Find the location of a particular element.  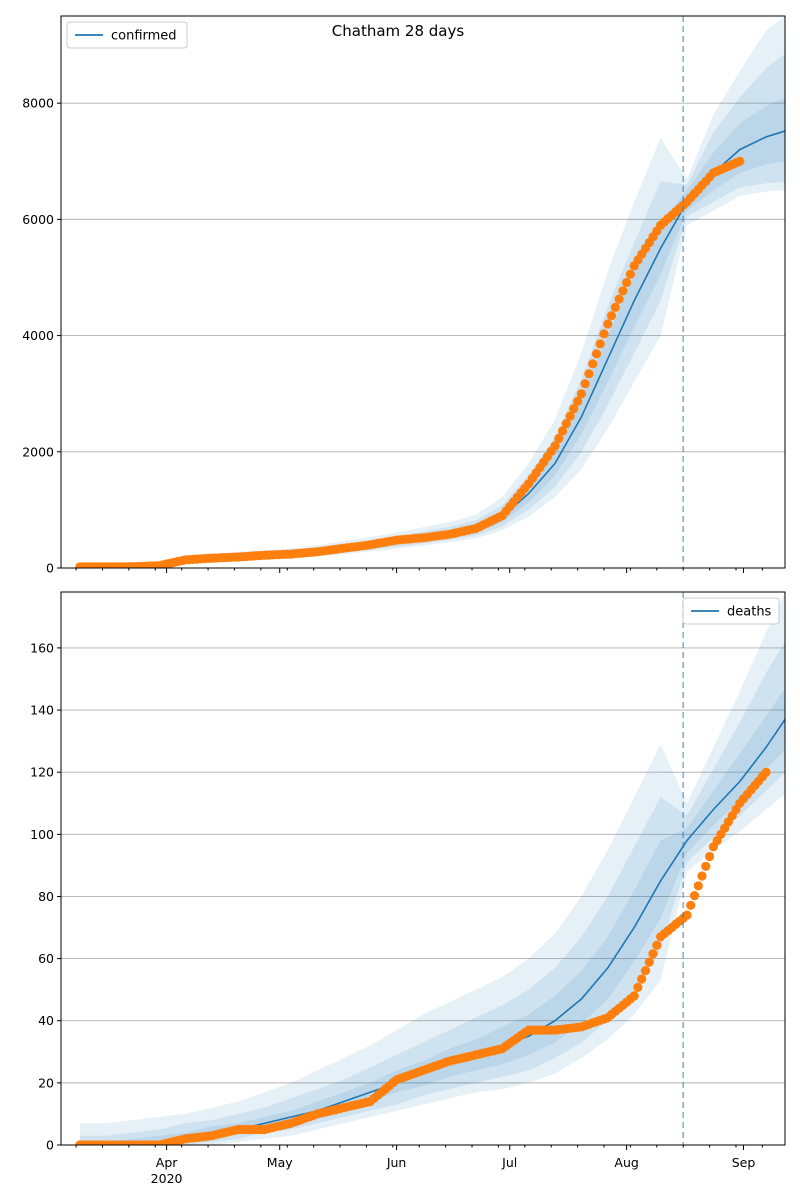

x-tick-label: Apr is located at coordinates (167, 1162).